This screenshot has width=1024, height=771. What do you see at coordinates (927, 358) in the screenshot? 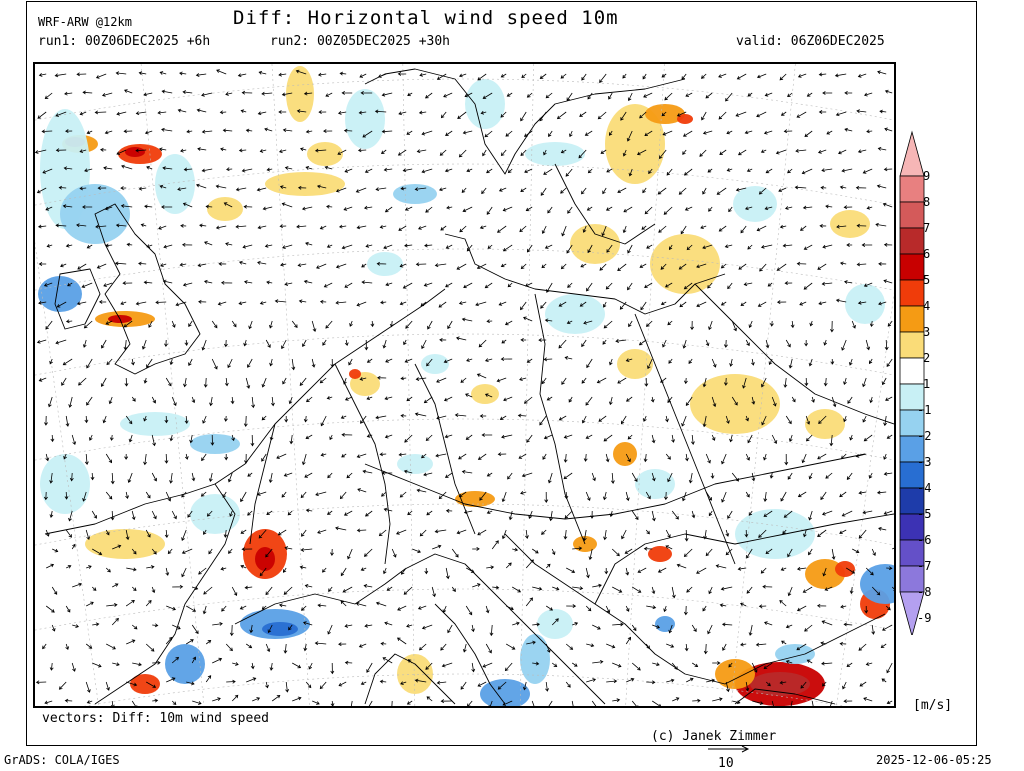
I see `legend-label-2: 2` at bounding box center [927, 358].